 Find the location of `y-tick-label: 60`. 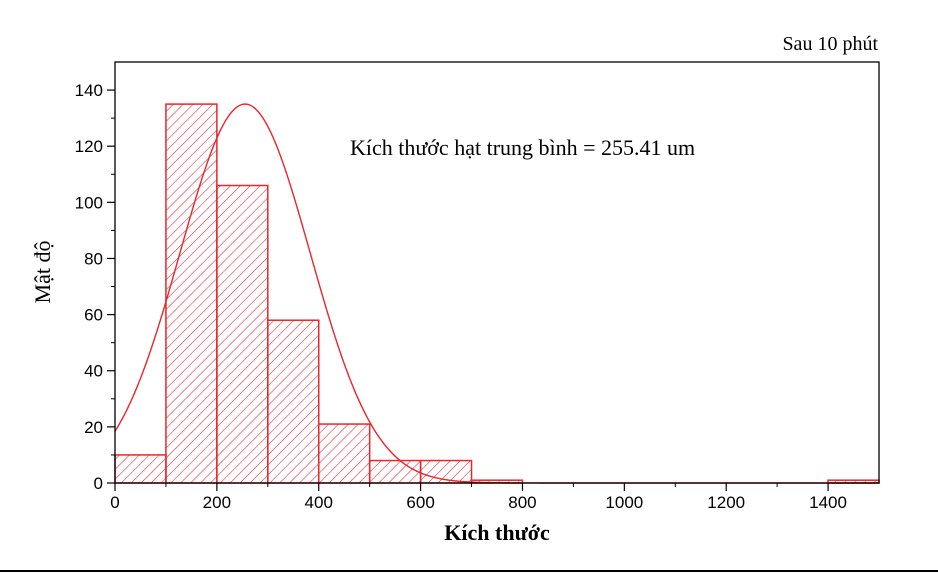

y-tick-label: 60 is located at coordinates (93, 315).